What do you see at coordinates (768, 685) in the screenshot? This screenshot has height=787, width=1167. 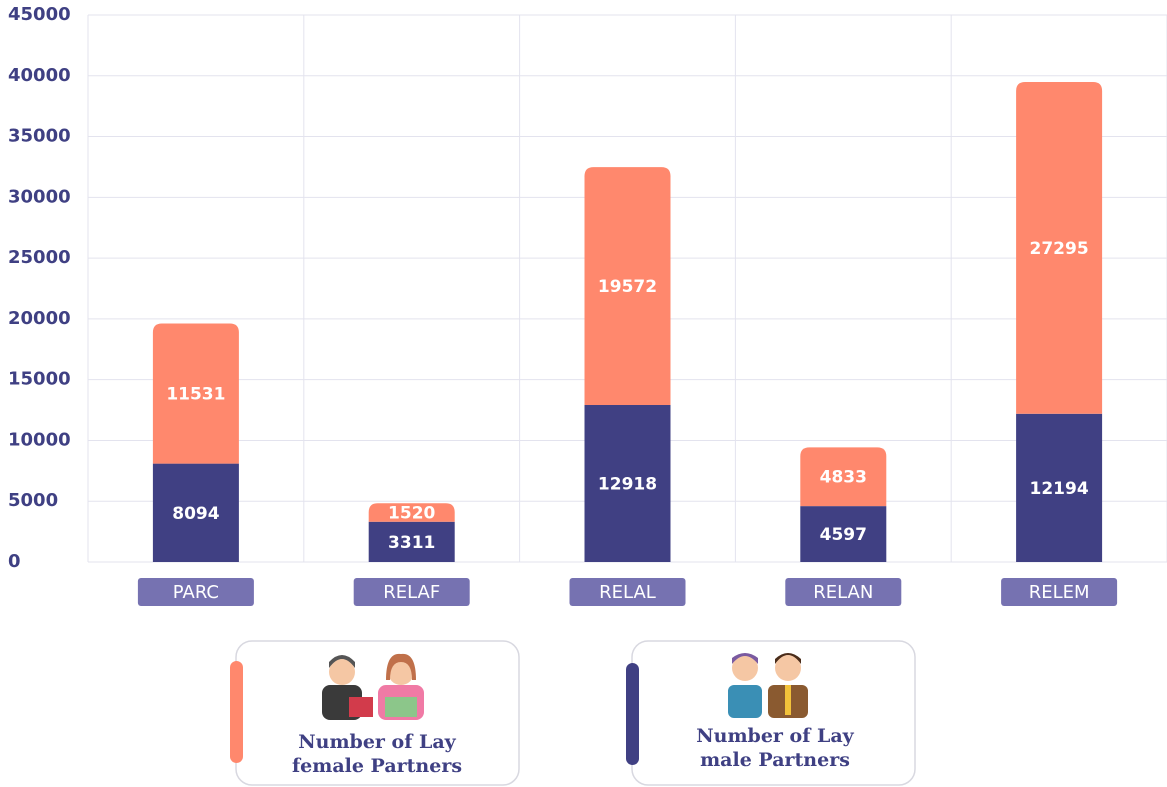 I see `male-icon` at bounding box center [768, 685].